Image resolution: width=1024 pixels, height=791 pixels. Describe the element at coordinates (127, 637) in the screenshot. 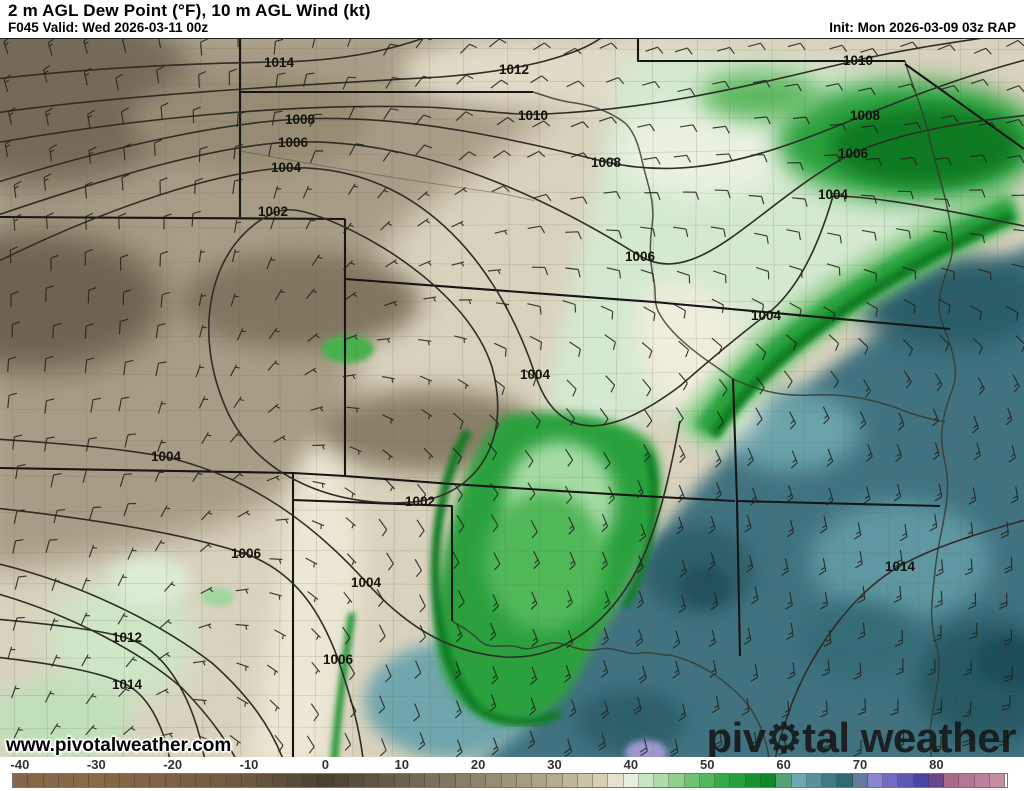

I see `isobar-label-1012: 1012` at that location.